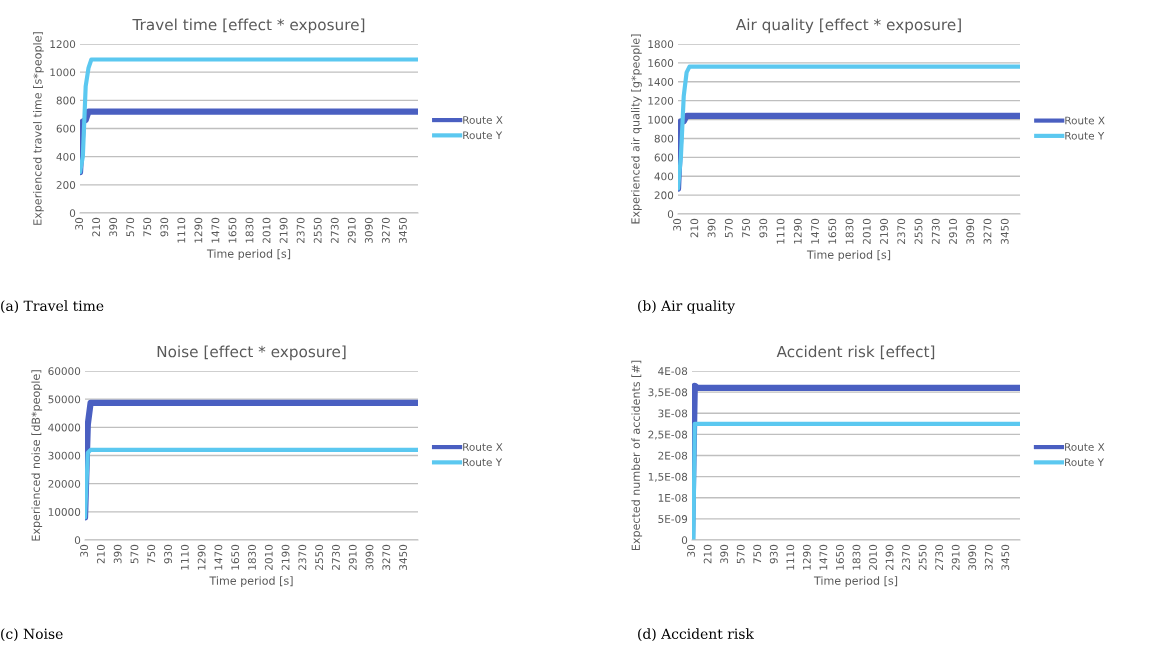 This screenshot has width=1157, height=647. I want to click on y-tick-label: 1E-08, so click(673, 497).